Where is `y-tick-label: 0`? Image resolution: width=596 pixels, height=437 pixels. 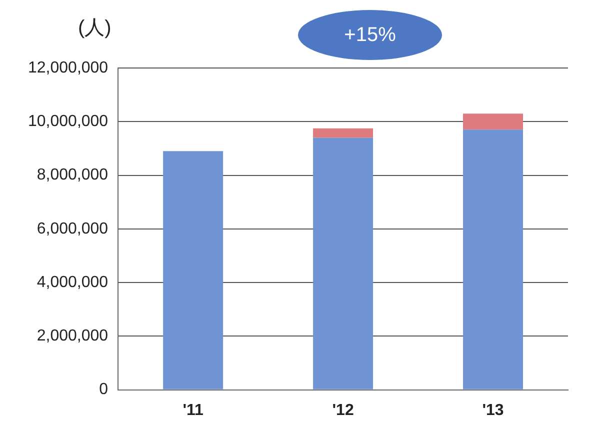
y-tick-label: 0 is located at coordinates (103, 389).